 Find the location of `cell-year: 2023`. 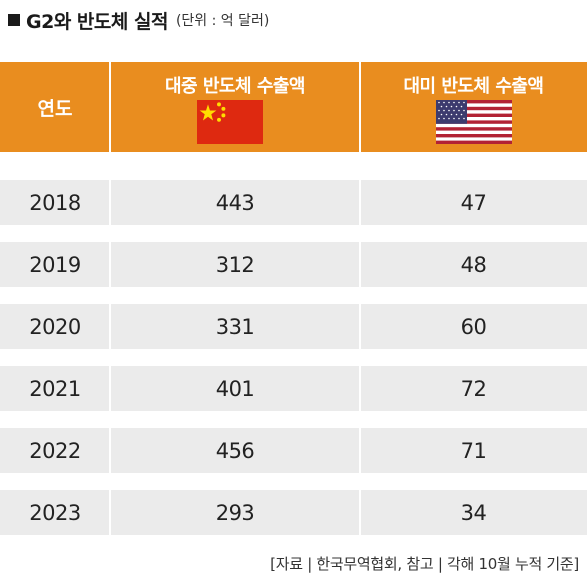

cell-year: 2023 is located at coordinates (55, 512).